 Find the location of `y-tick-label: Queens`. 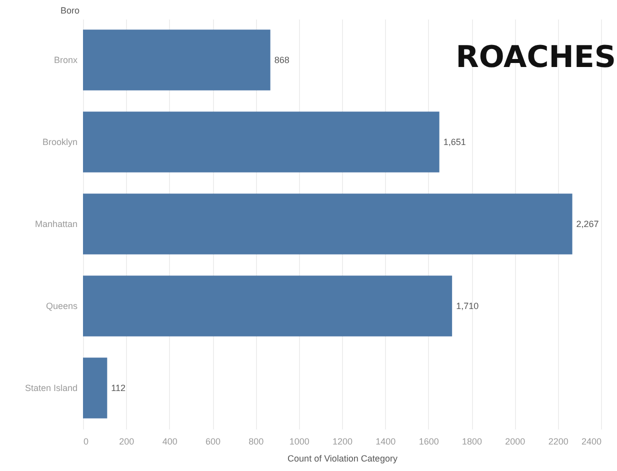

y-tick-label: Queens is located at coordinates (62, 306).